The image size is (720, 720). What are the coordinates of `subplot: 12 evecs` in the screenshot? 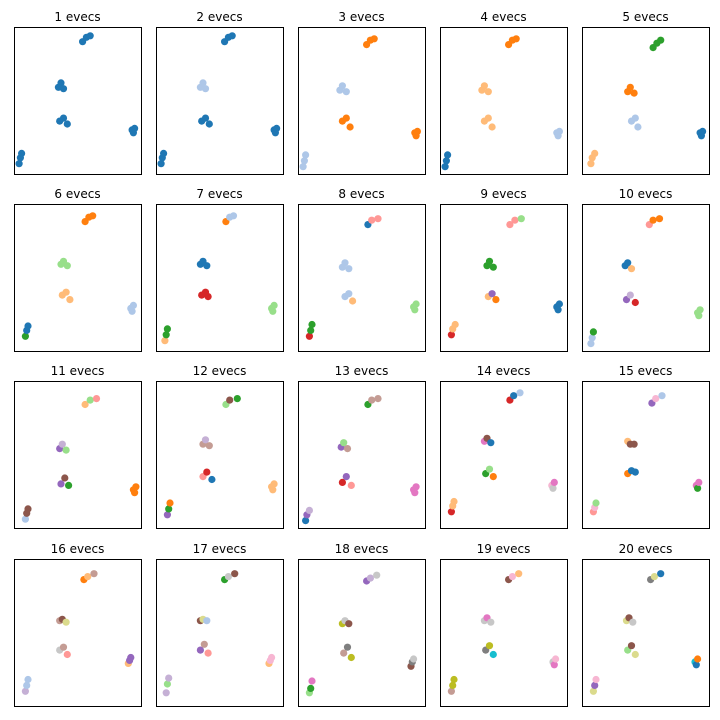 It's located at (220, 446).